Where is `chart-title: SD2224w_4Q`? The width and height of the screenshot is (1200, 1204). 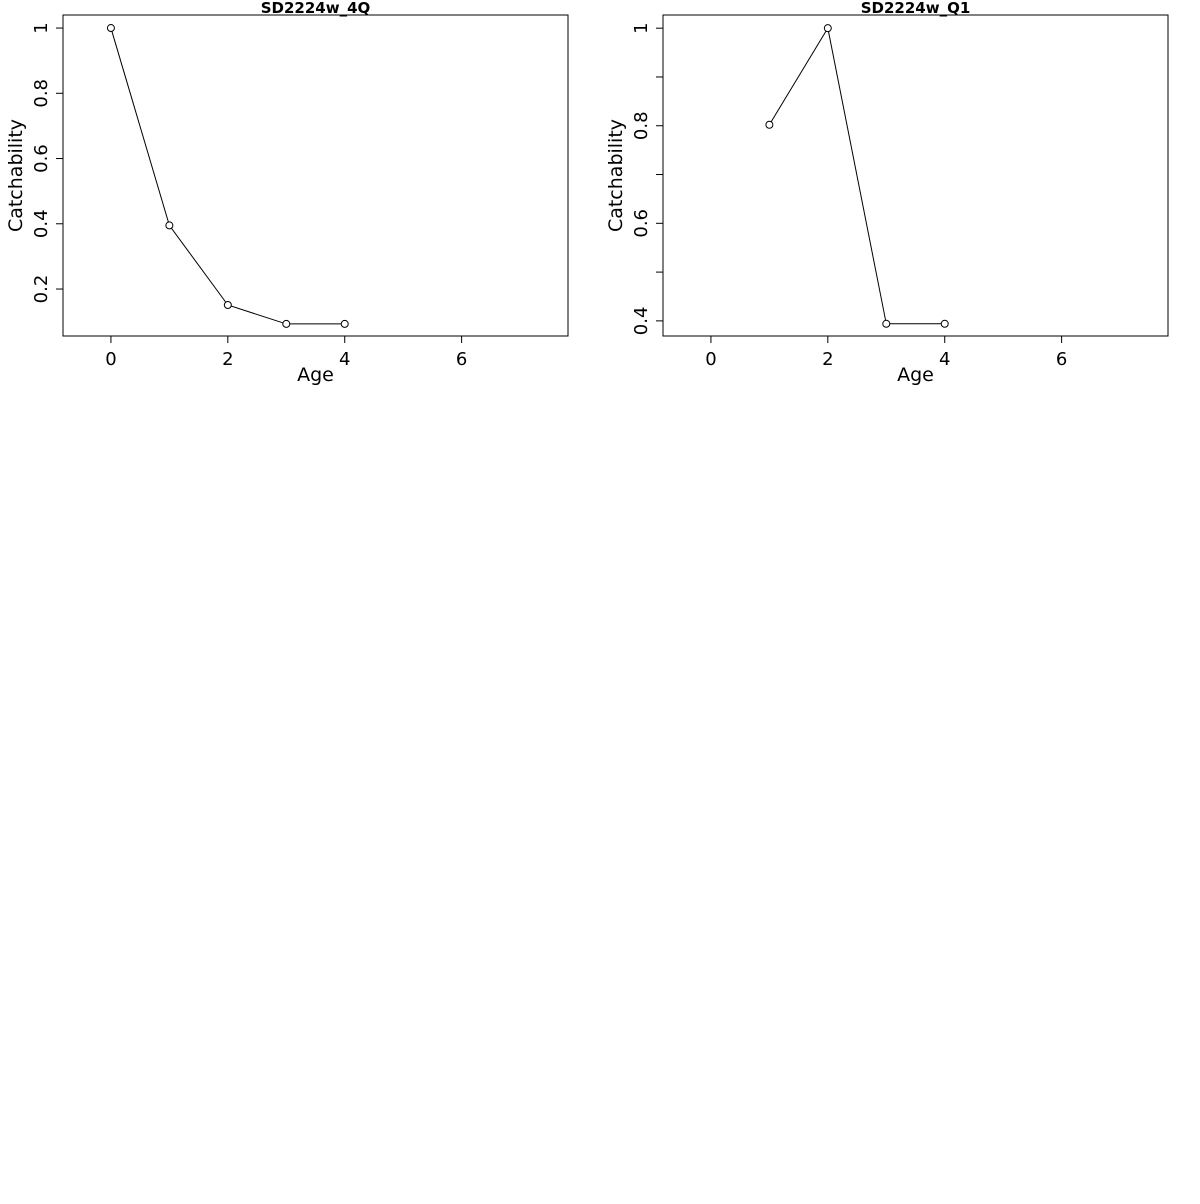 chart-title: SD2224w_4Q is located at coordinates (316, 8).